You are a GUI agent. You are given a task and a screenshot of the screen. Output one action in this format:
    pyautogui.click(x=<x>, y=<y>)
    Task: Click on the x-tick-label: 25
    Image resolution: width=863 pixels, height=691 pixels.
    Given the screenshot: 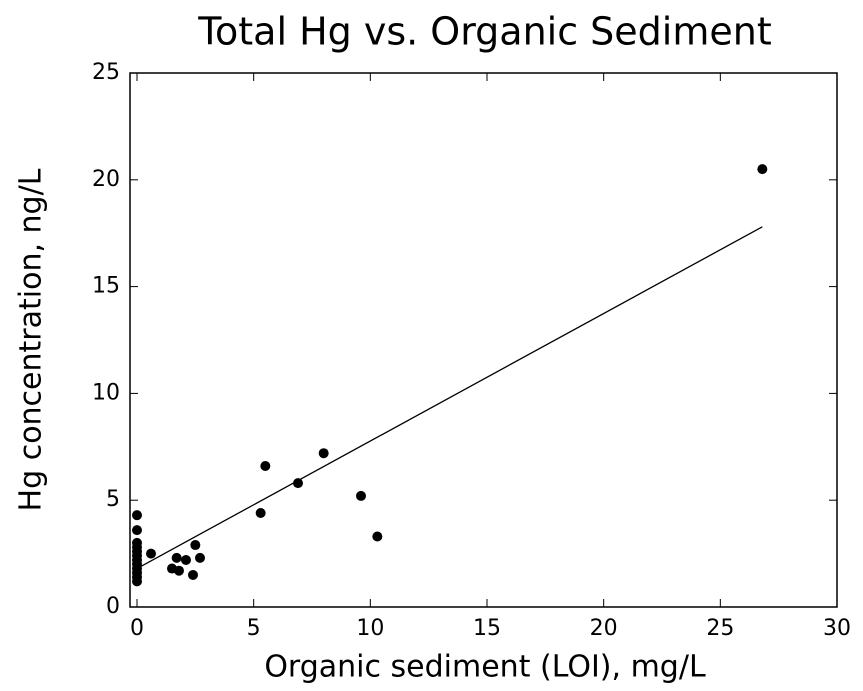 What is the action you would take?
    pyautogui.click(x=720, y=628)
    